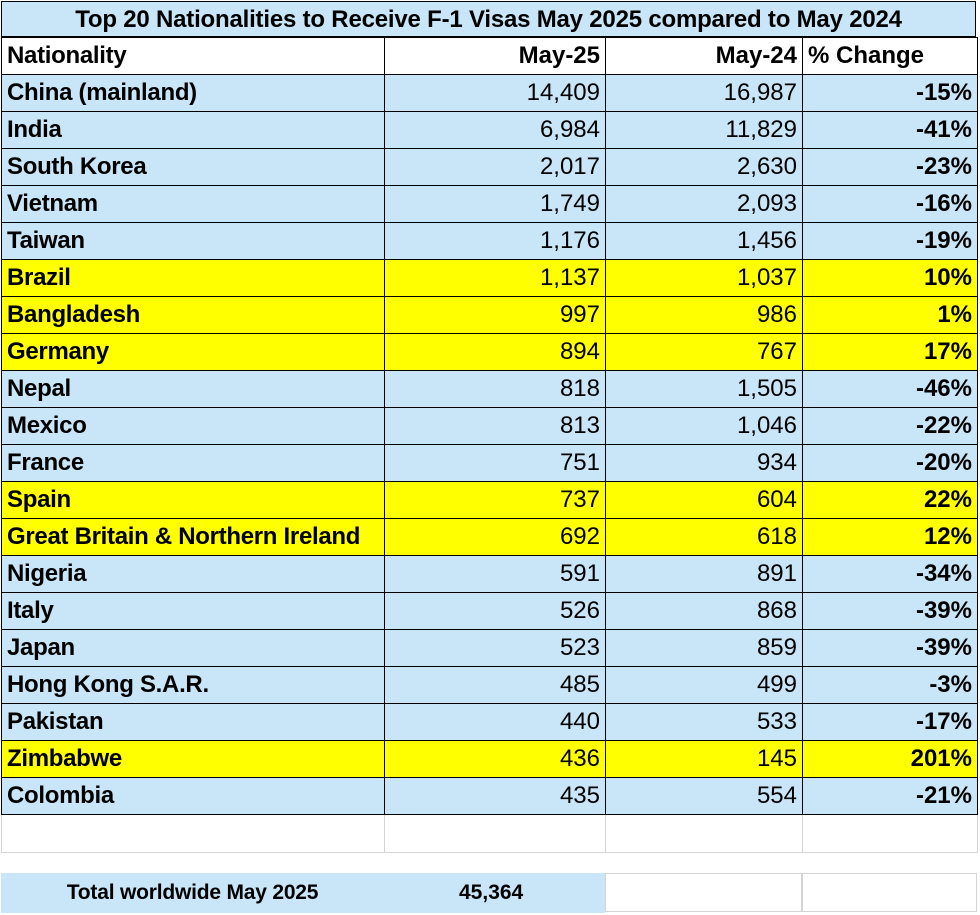 The width and height of the screenshot is (980, 915). Describe the element at coordinates (495, 167) in the screenshot. I see `cell-may25: 2,017` at that location.